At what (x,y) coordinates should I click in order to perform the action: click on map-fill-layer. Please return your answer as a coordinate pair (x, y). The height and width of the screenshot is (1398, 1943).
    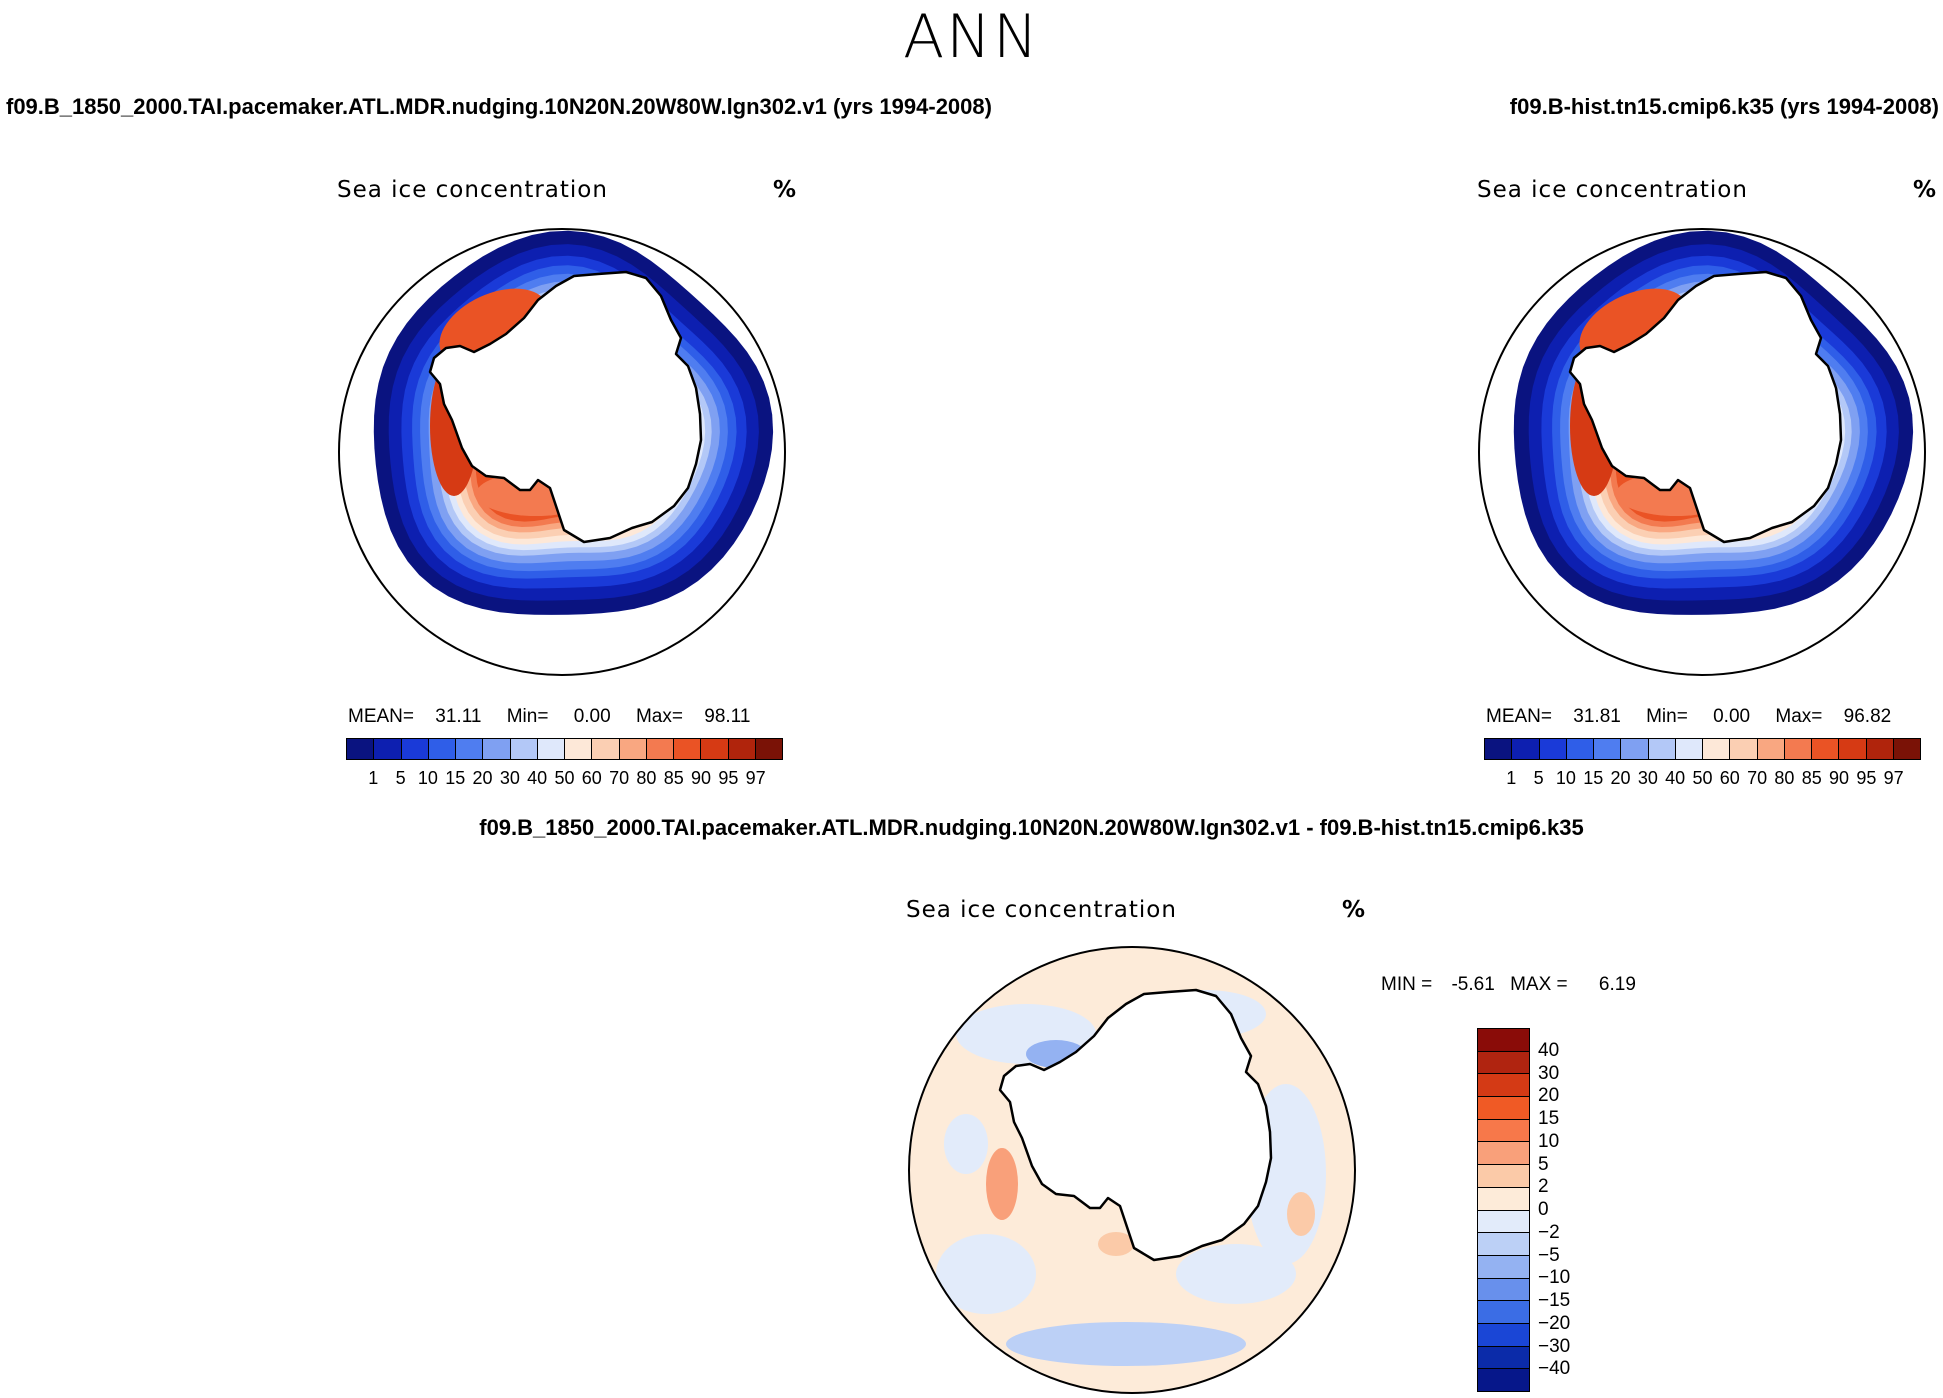
    Looking at the image, I should click on (562, 452).